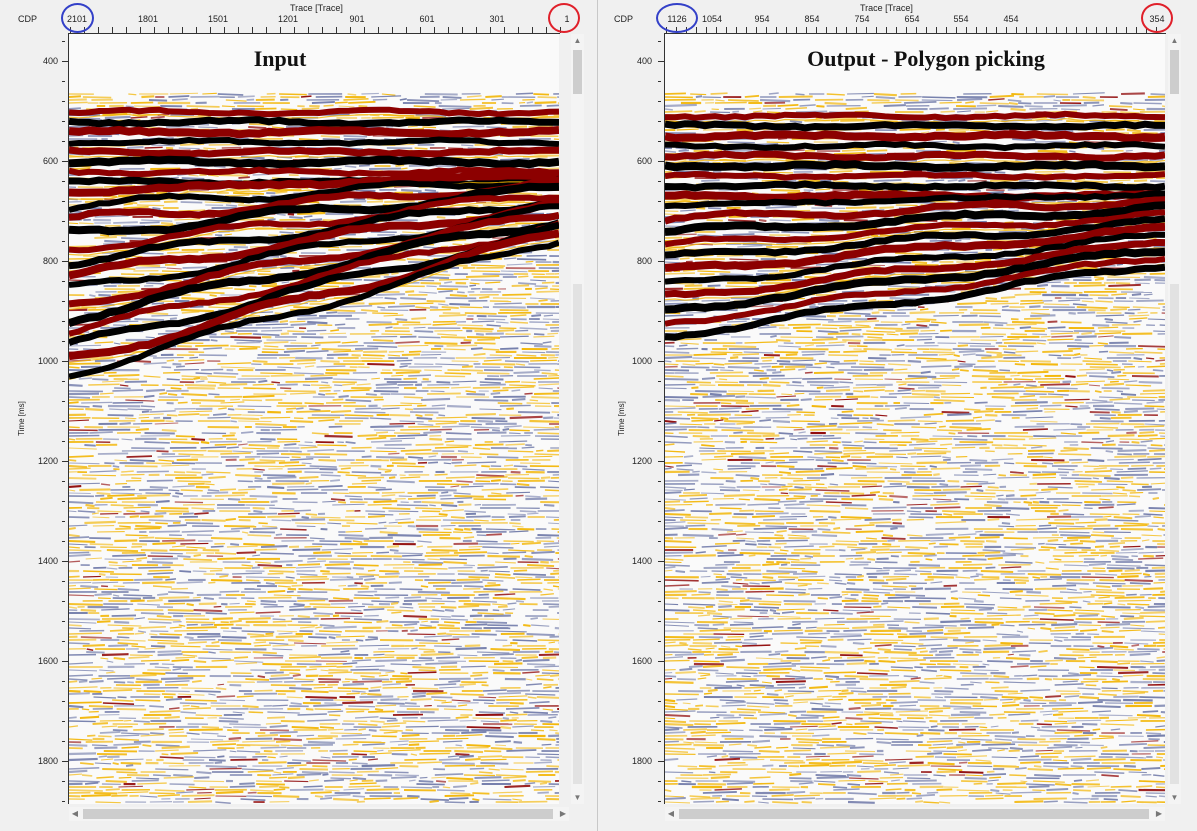 This screenshot has width=1197, height=831. I want to click on red-annotation-circle, so click(564, 18).